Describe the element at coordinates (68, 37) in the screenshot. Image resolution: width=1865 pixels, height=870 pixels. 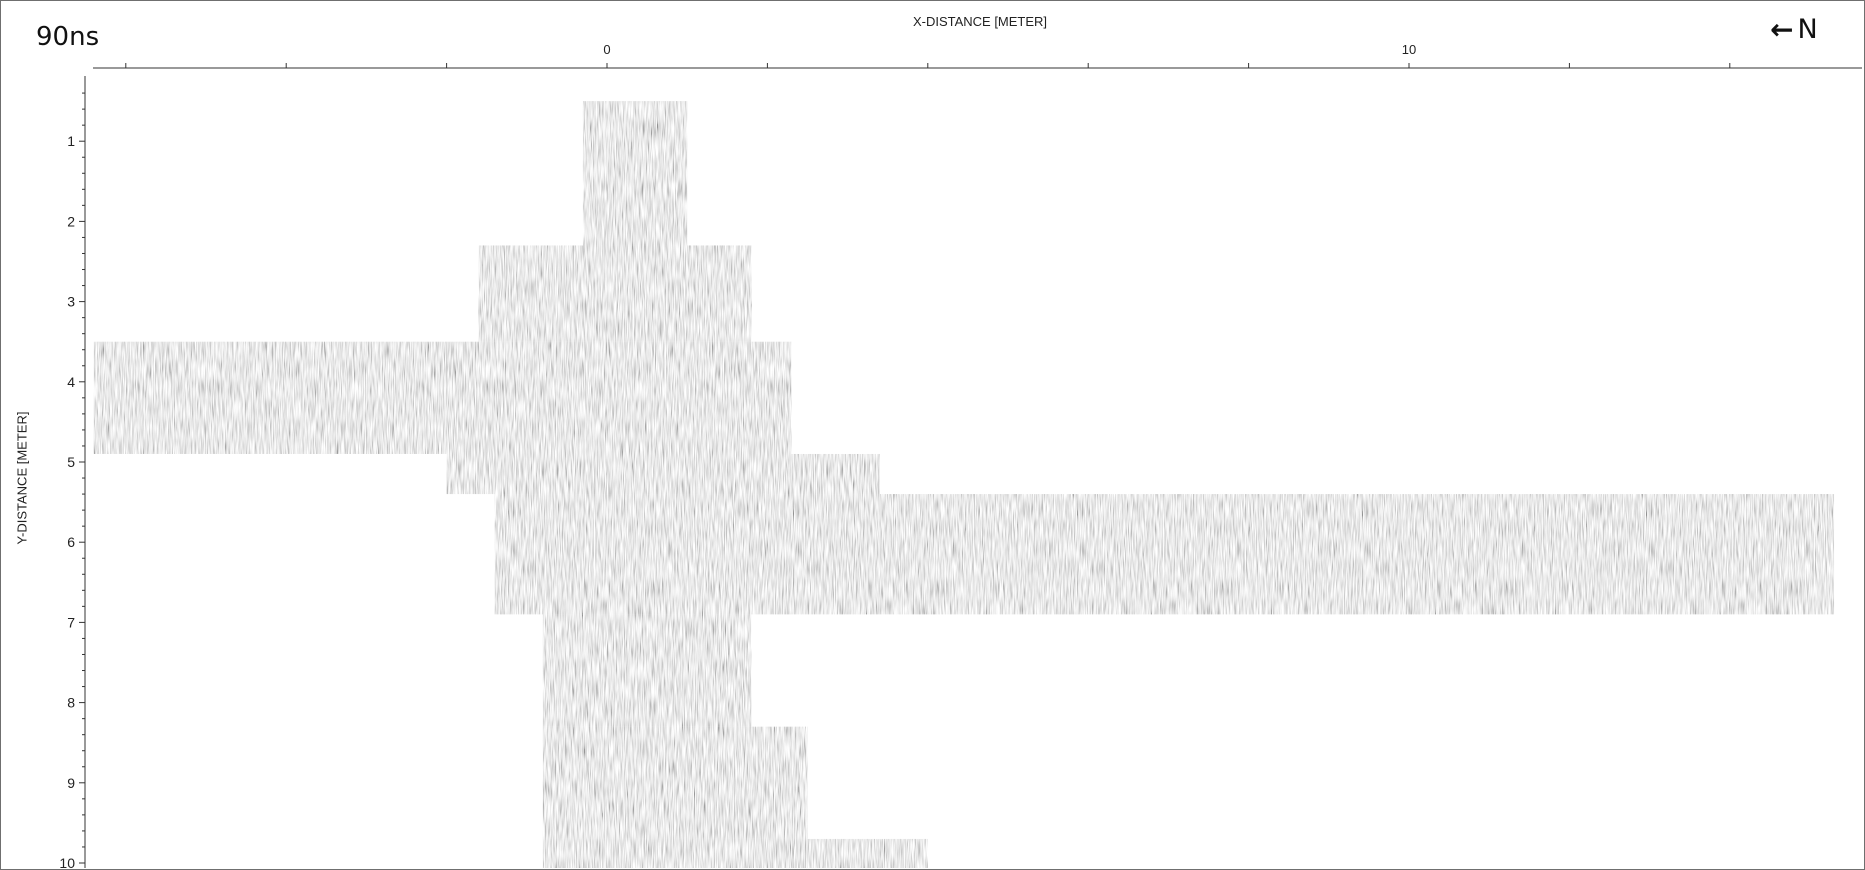
I see `time-slice-label: 90ns` at that location.